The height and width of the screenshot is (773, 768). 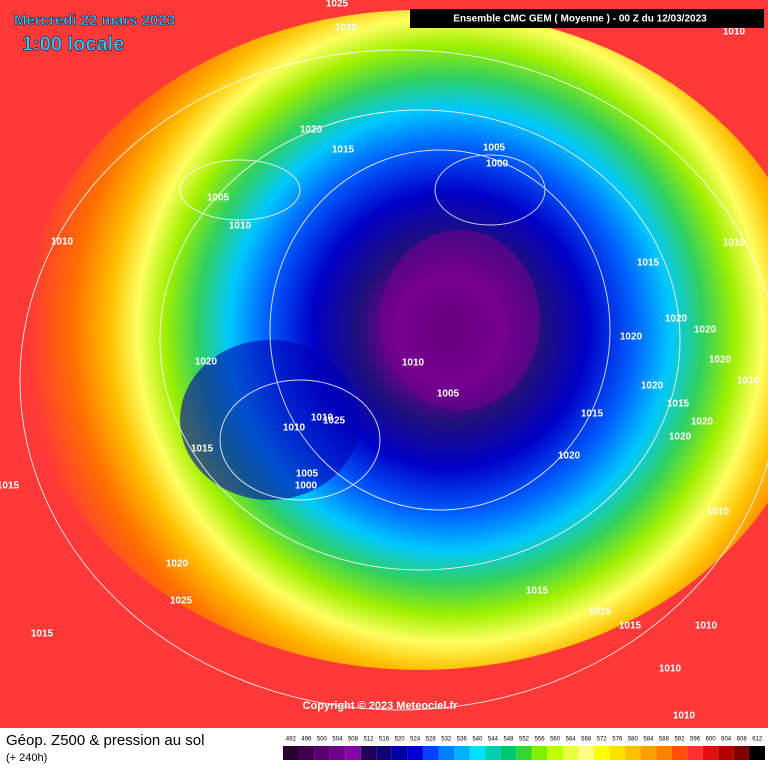 What do you see at coordinates (73, 44) in the screenshot?
I see `time: 1:00 locale` at bounding box center [73, 44].